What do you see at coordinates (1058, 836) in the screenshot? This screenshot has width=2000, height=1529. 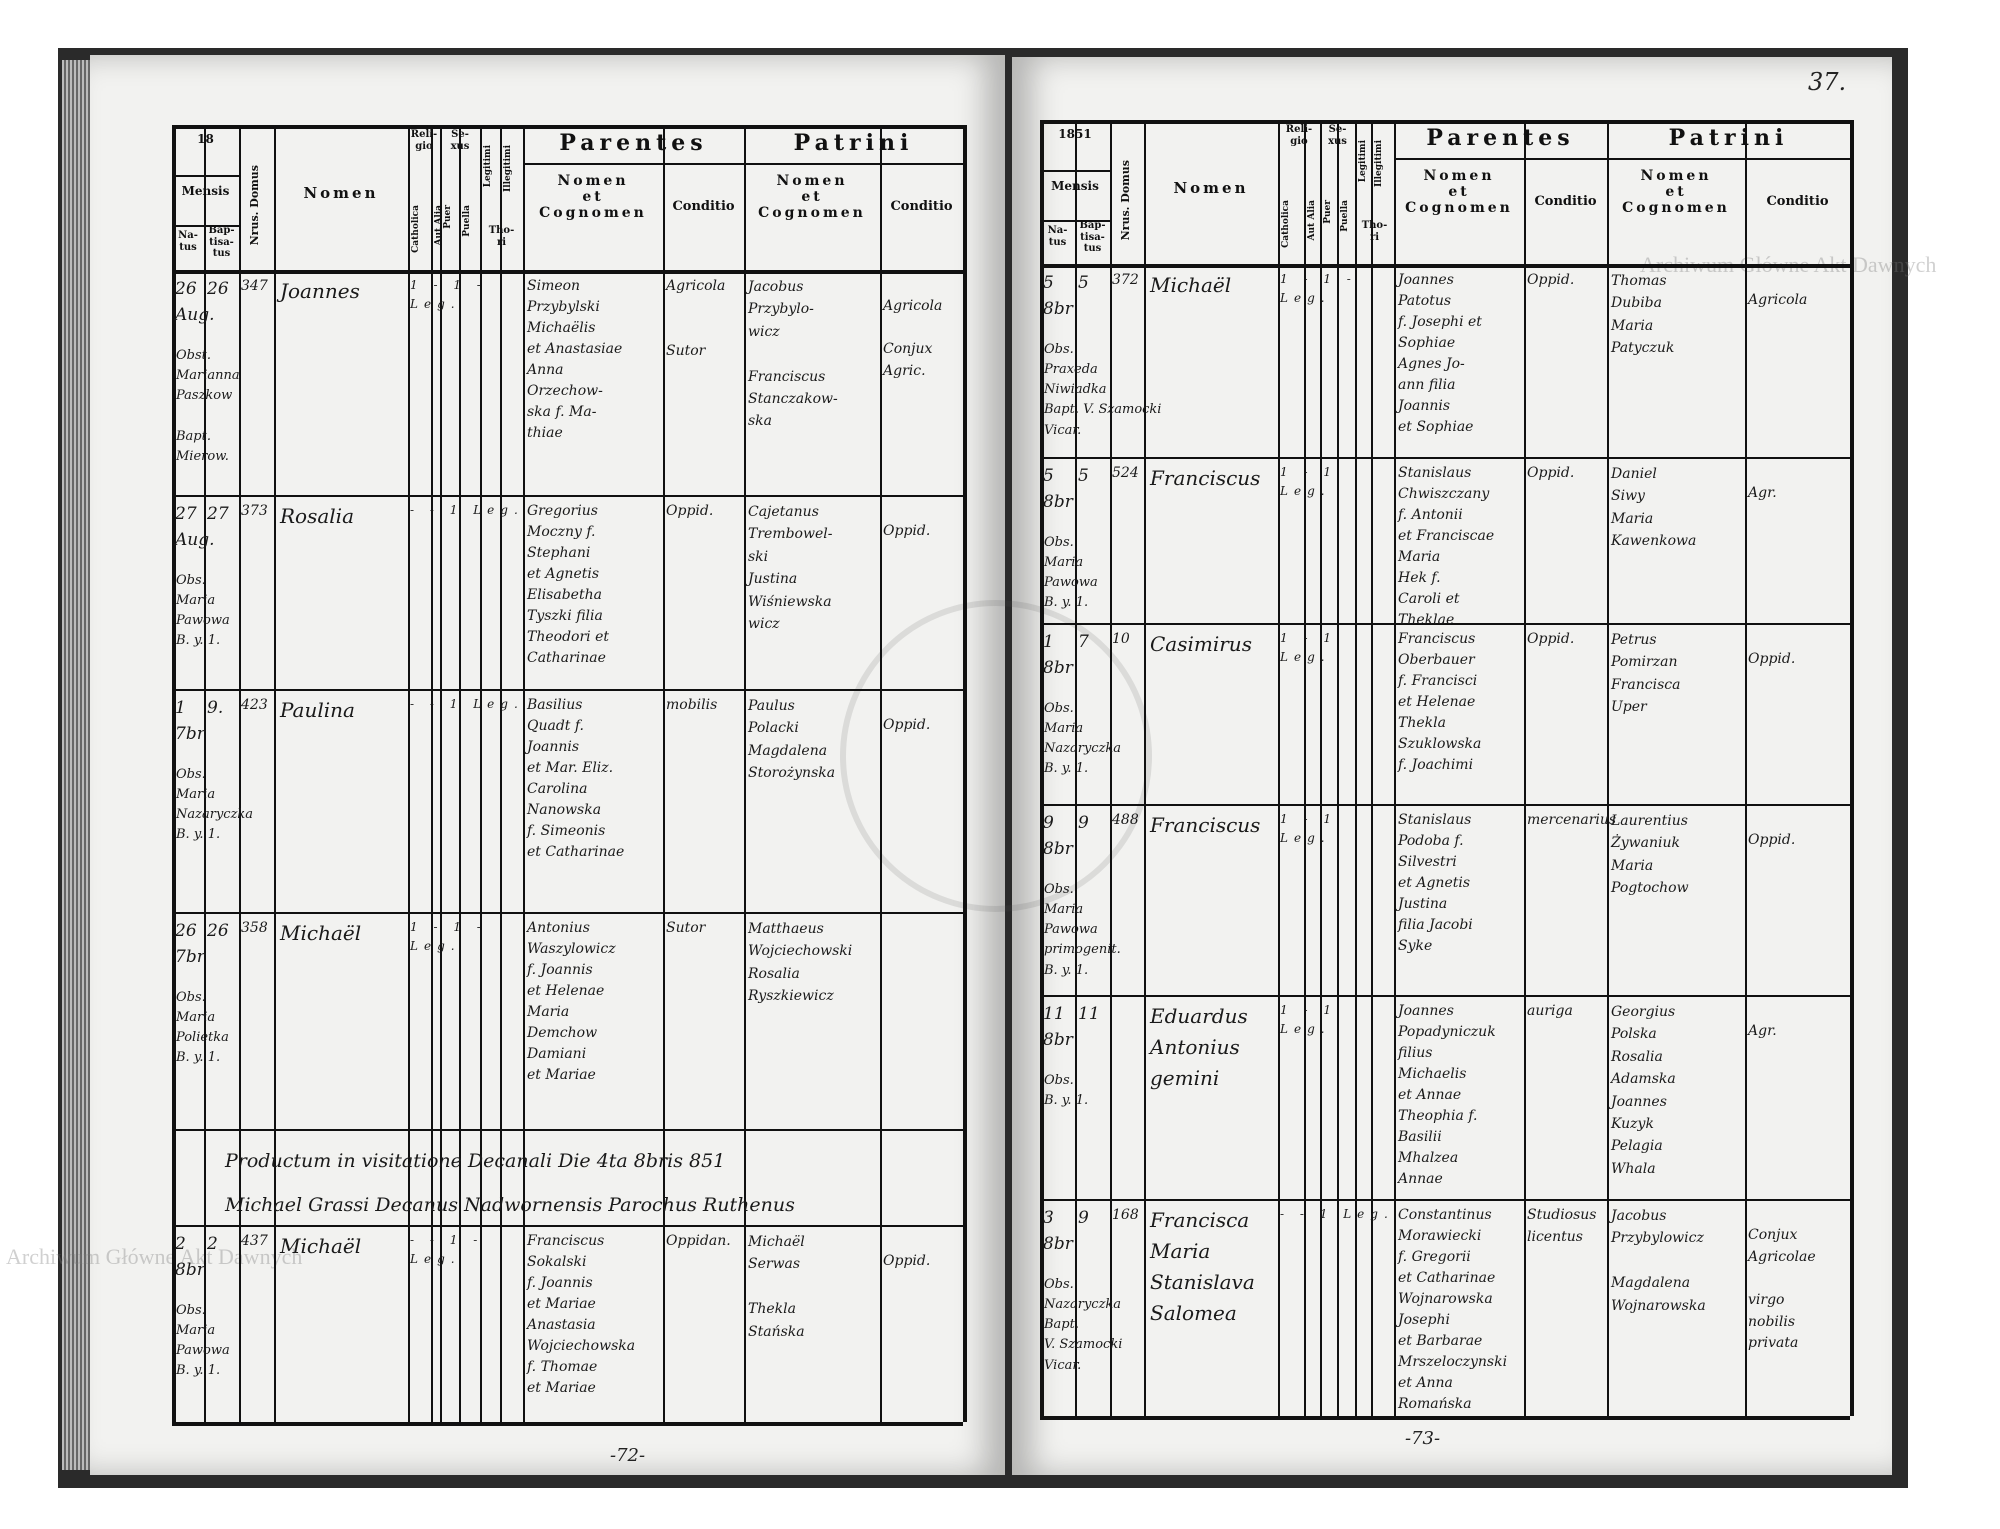 I see `right-entry-natus: 9 8br` at bounding box center [1058, 836].